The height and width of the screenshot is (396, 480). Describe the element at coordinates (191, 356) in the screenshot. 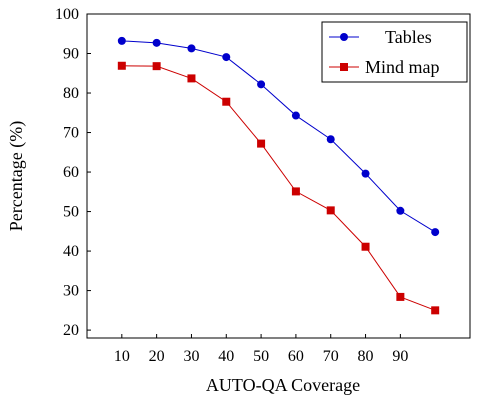

I see `x-tick-label: 30` at that location.